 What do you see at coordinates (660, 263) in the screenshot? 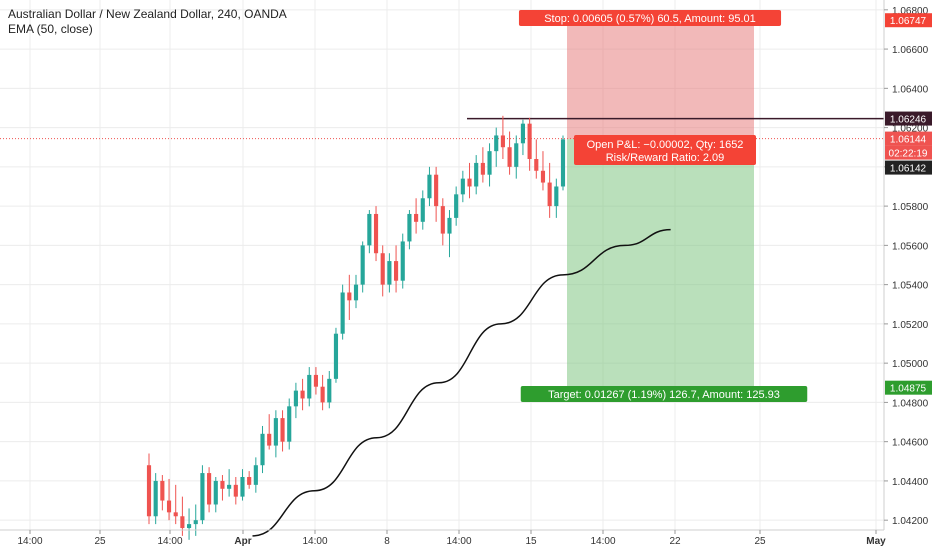
I see `take-profit-zone` at bounding box center [660, 263].